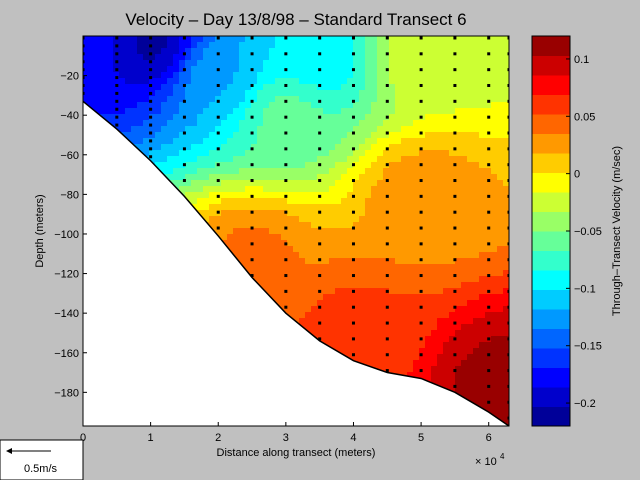  I want to click on scale-arrowhead-icon, so click(9, 451).